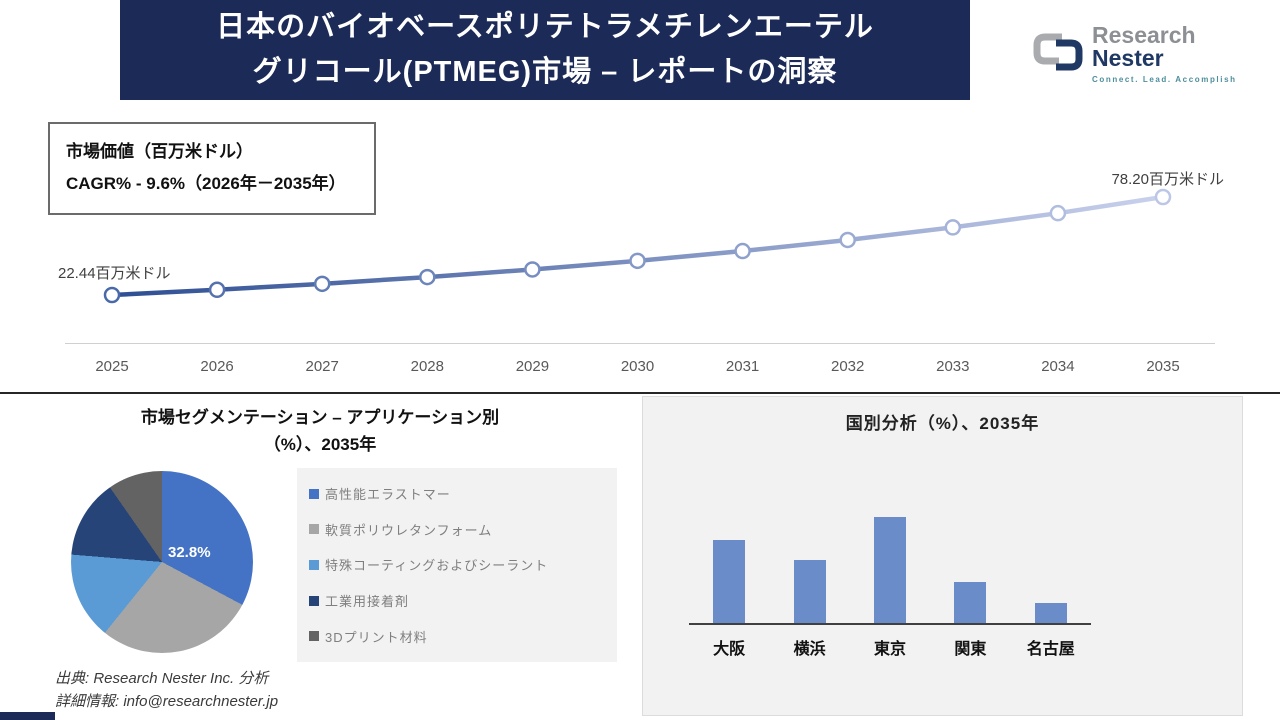  What do you see at coordinates (640, 393) in the screenshot?
I see `section-divider` at bounding box center [640, 393].